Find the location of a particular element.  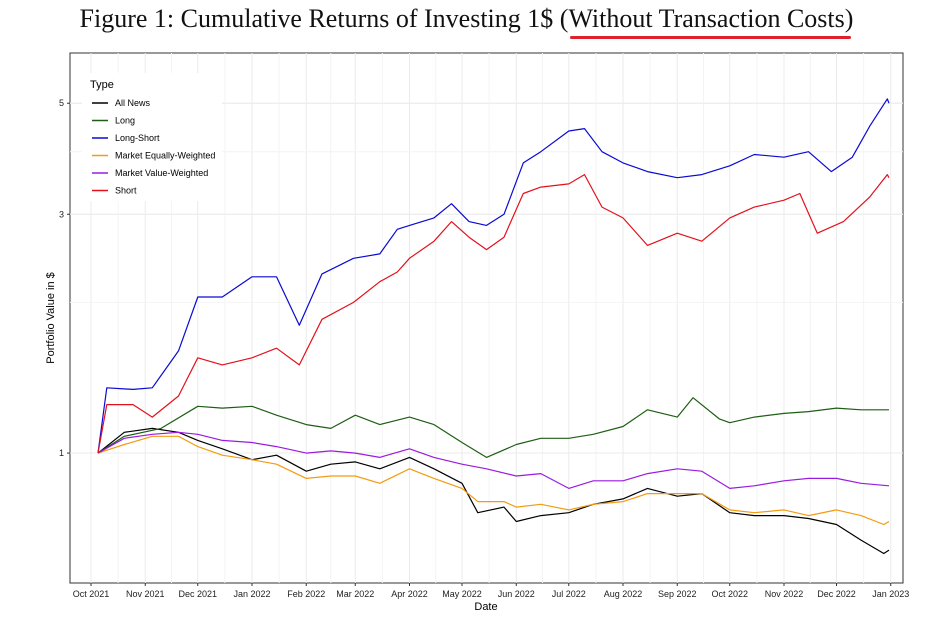

x-tick-label: May 2022 is located at coordinates (462, 594).